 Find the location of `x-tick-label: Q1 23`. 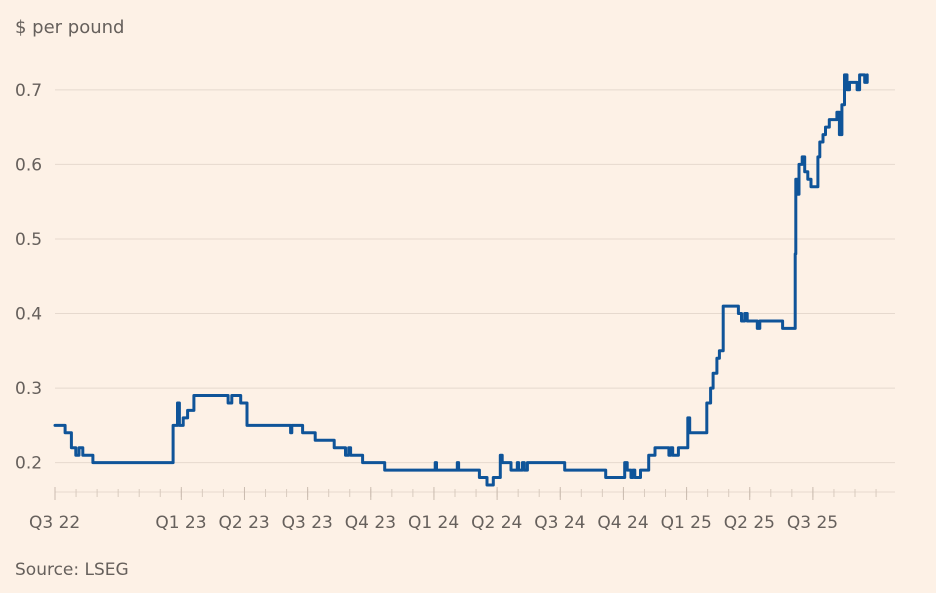

x-tick-label: Q1 23 is located at coordinates (180, 523).